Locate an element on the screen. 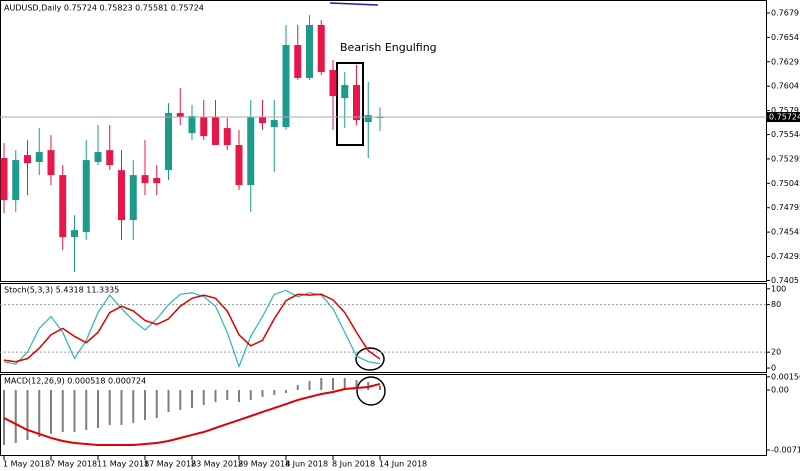 This screenshot has width=800, height=471. y-tick-label: 80 is located at coordinates (776, 304).